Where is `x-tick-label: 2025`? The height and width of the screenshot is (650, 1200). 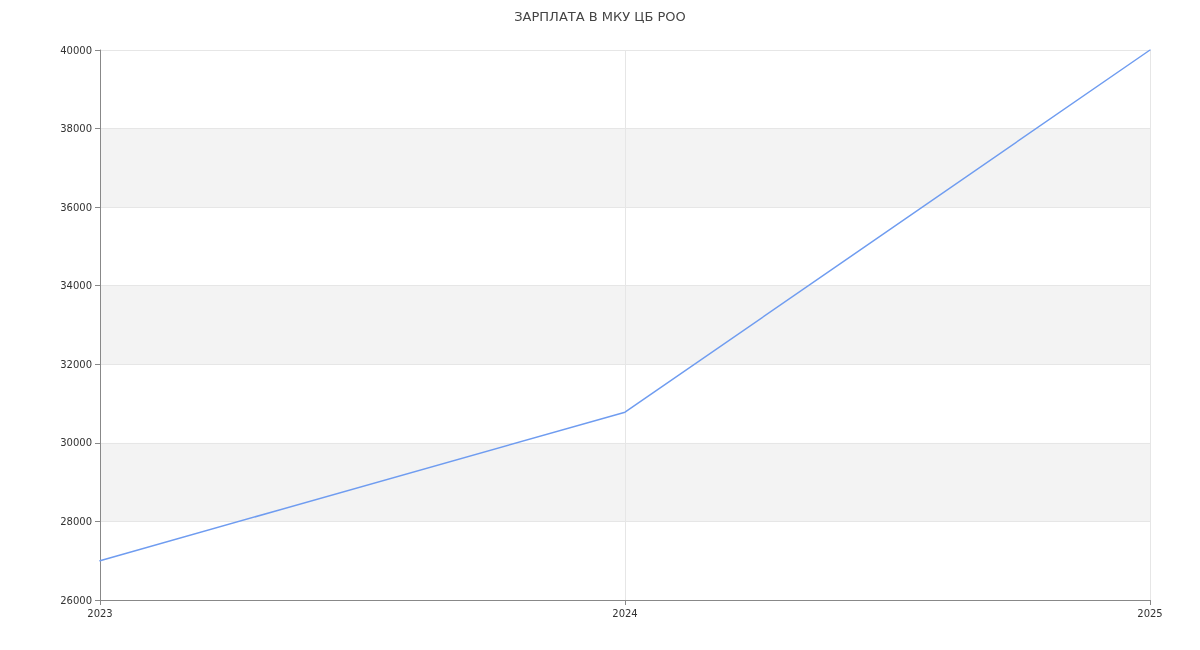 x-tick-label: 2025 is located at coordinates (1150, 613).